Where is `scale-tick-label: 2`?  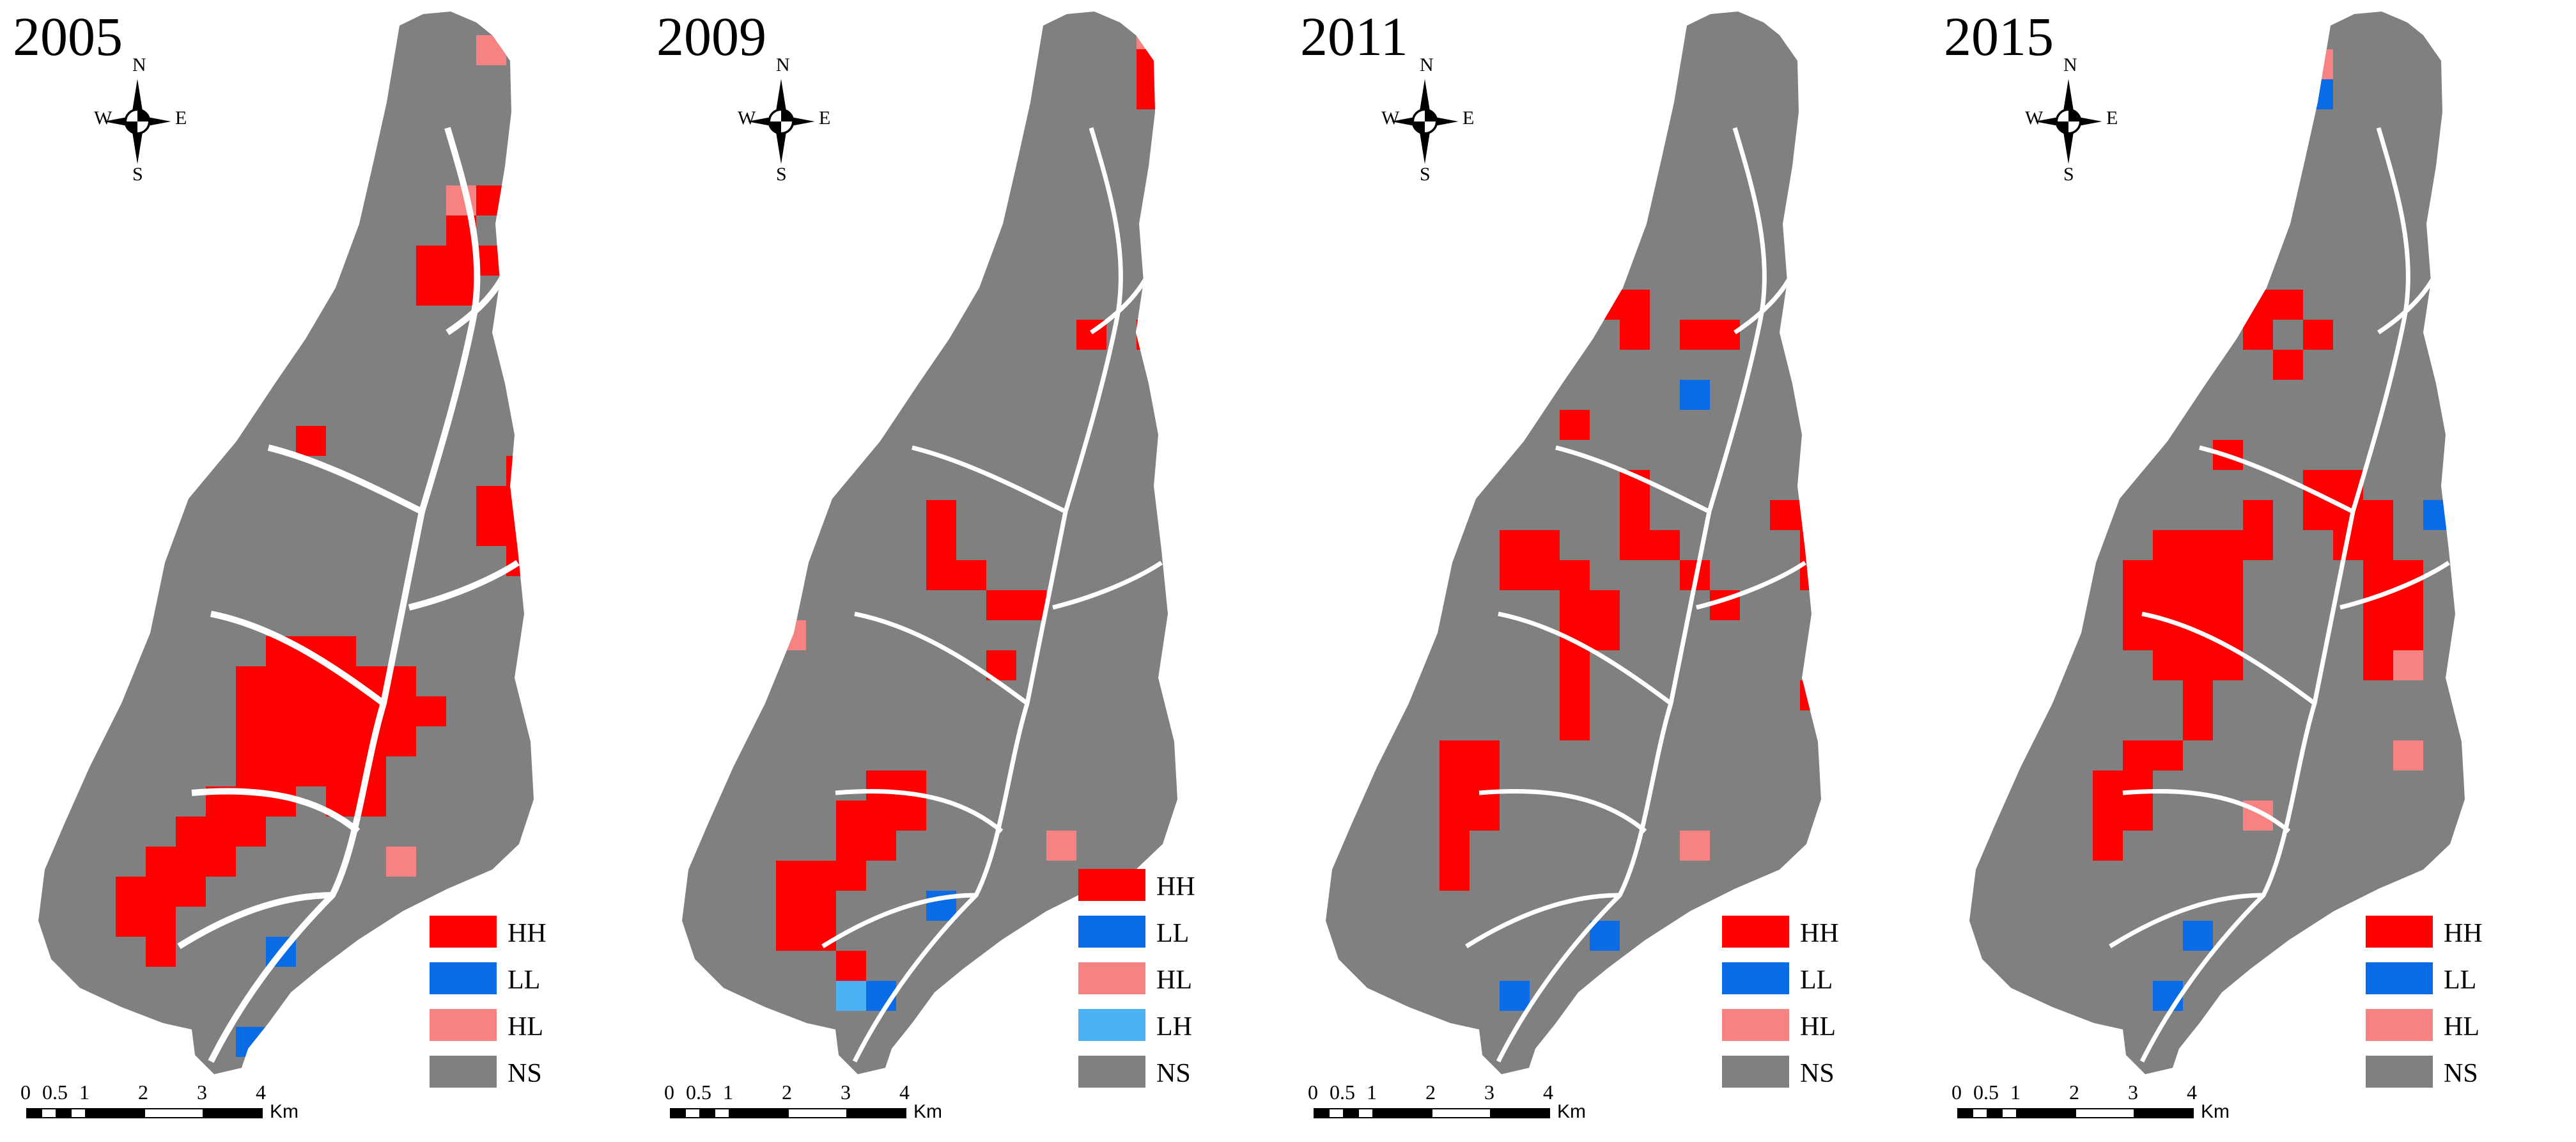
scale-tick-label: 2 is located at coordinates (787, 1092).